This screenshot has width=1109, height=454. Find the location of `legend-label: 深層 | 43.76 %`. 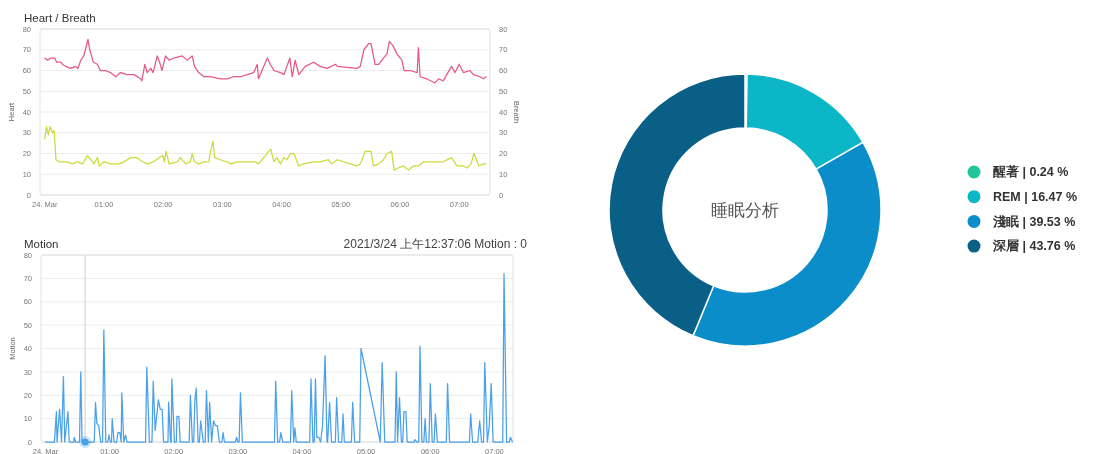

legend-label: 深層 | 43.76 % is located at coordinates (1034, 246).